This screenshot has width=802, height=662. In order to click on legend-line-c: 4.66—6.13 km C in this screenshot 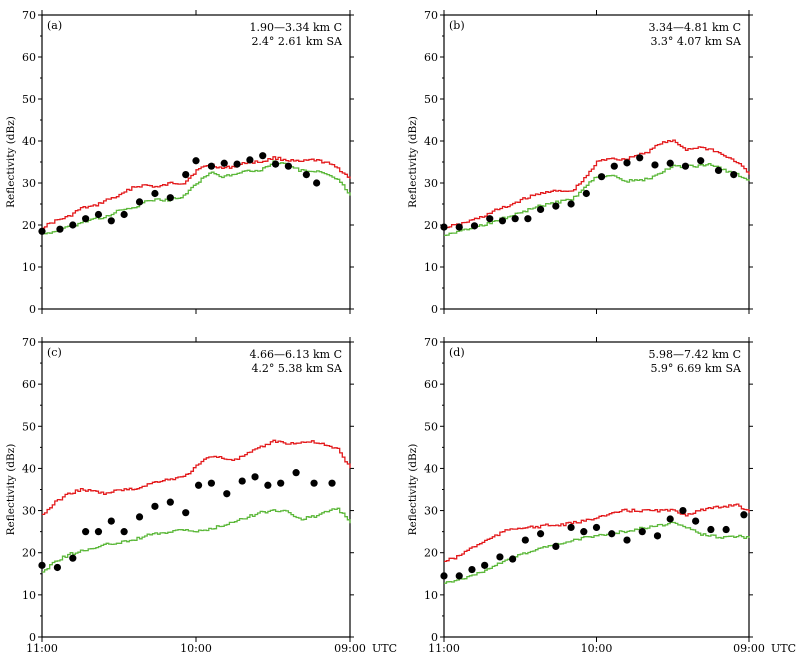, I will do `click(296, 354)`.